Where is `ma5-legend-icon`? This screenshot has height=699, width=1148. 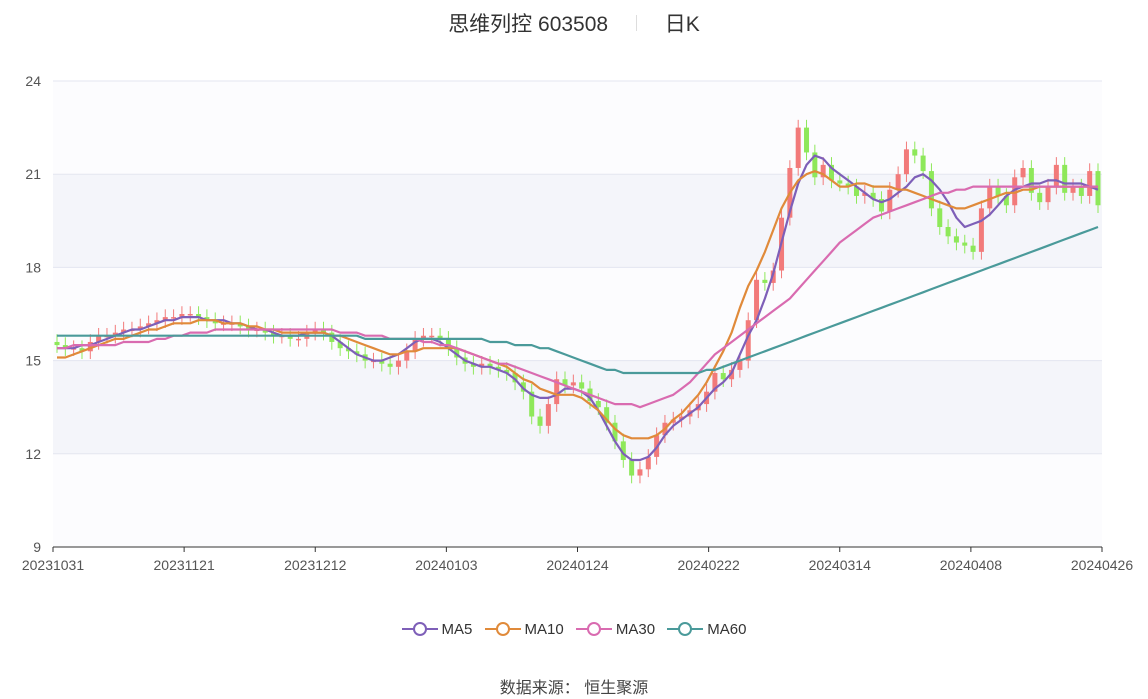
ma5-legend-icon is located at coordinates (419, 629).